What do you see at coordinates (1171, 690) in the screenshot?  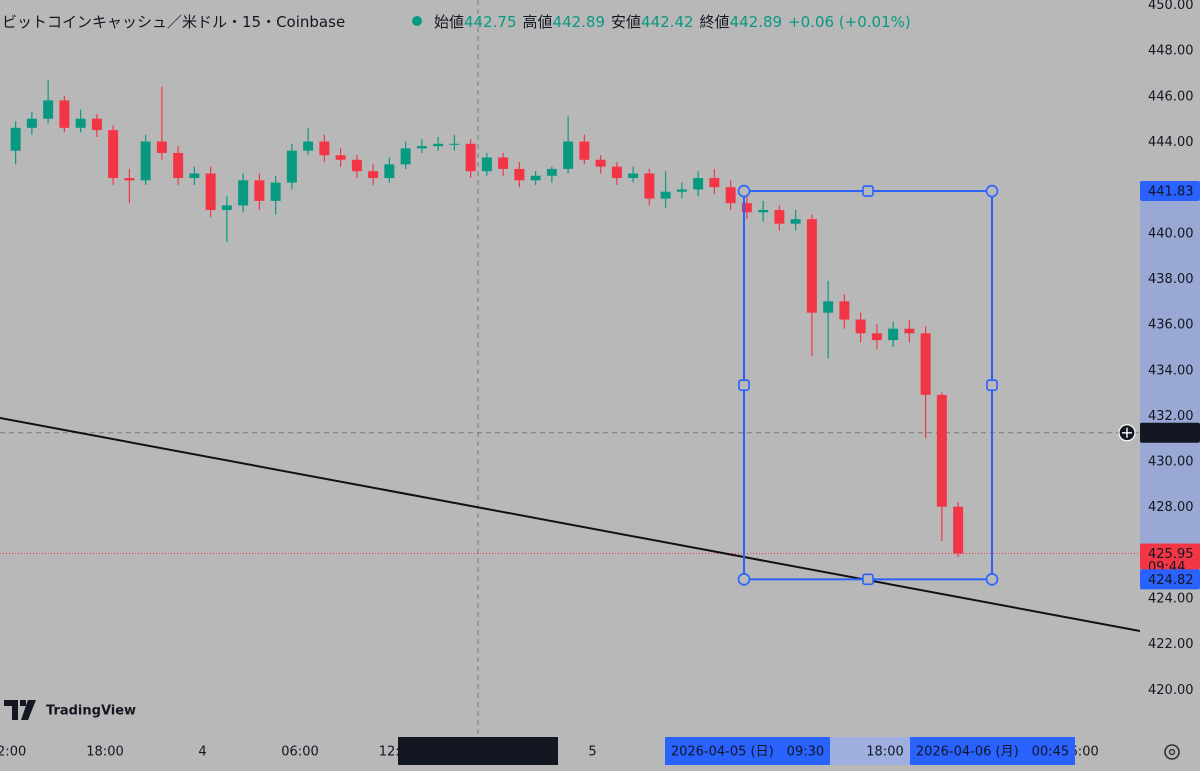 I see `y-tick-label: 420.00` at bounding box center [1171, 690].